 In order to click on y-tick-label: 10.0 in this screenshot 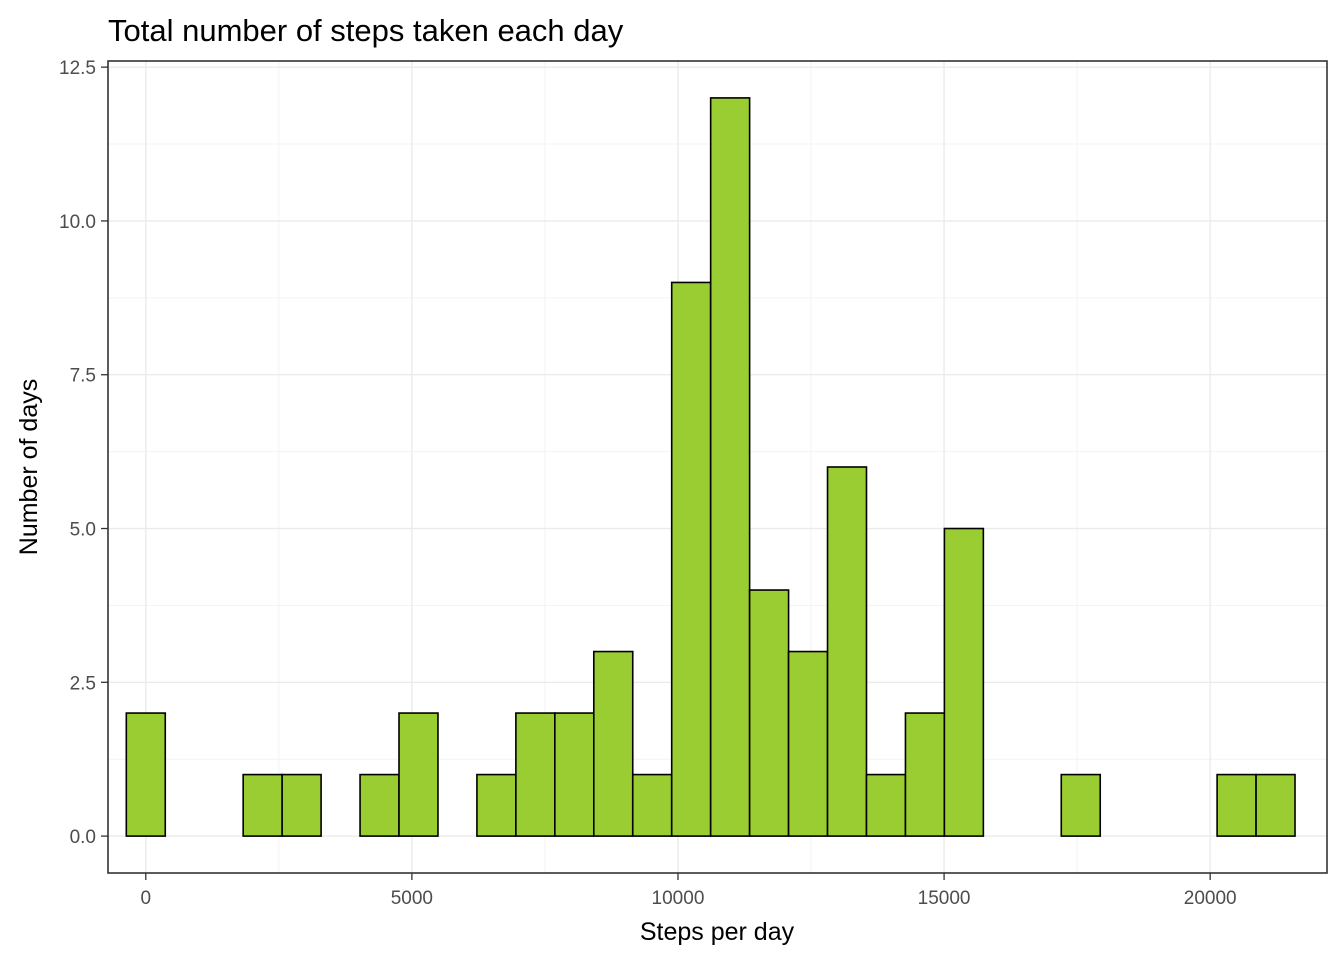, I will do `click(77, 222)`.